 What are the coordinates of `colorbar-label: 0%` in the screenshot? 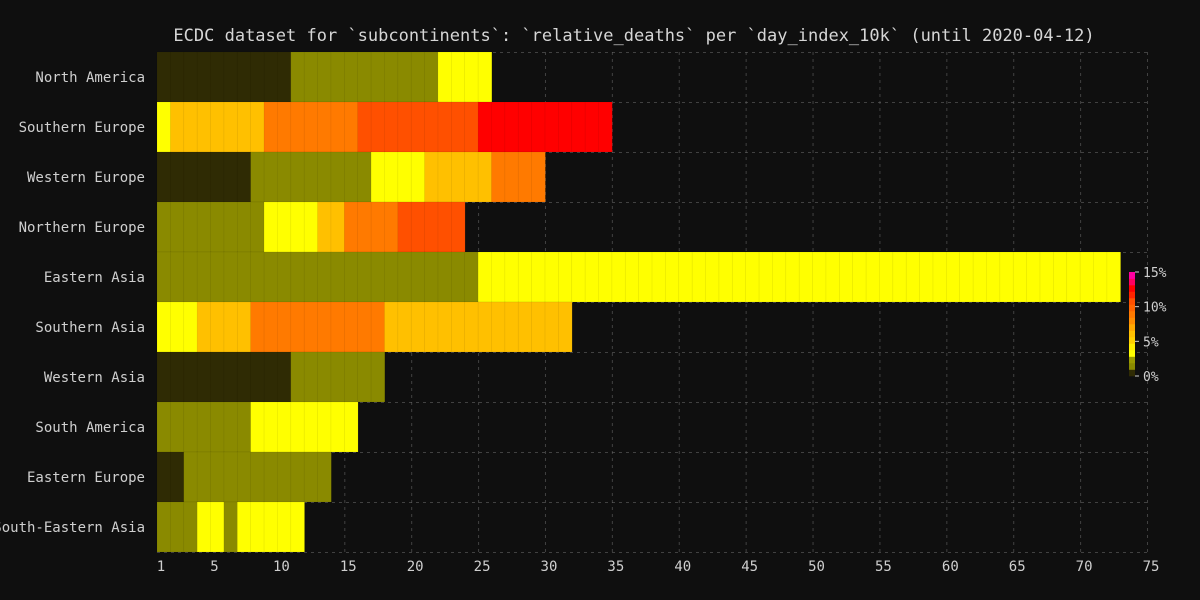 It's located at (1151, 377).